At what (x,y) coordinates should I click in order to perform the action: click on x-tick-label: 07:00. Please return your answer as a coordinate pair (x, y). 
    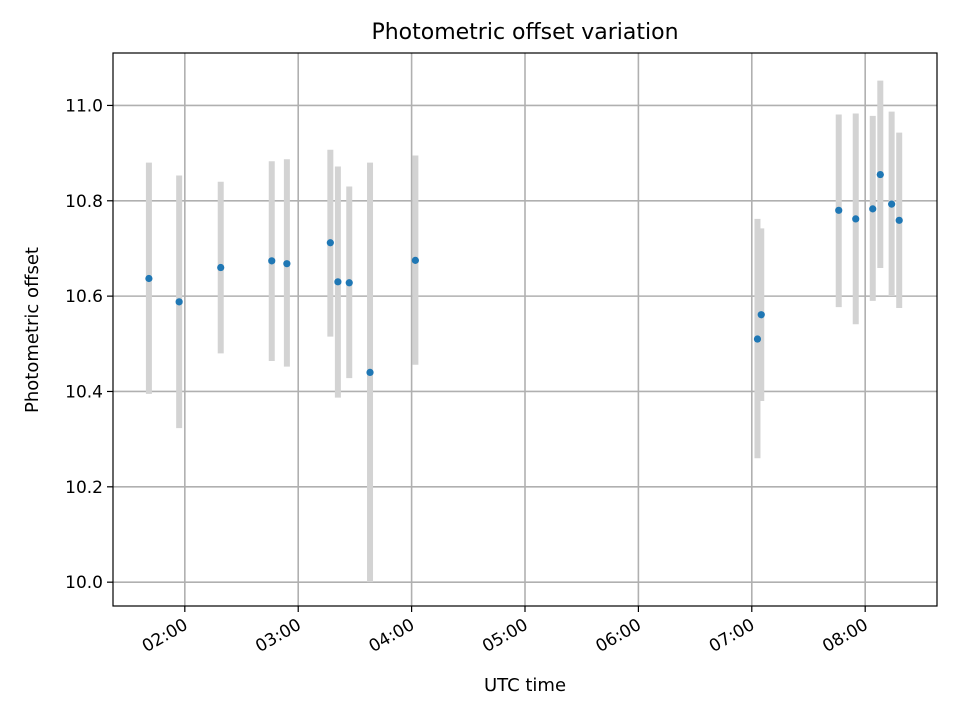
    Looking at the image, I should click on (732, 636).